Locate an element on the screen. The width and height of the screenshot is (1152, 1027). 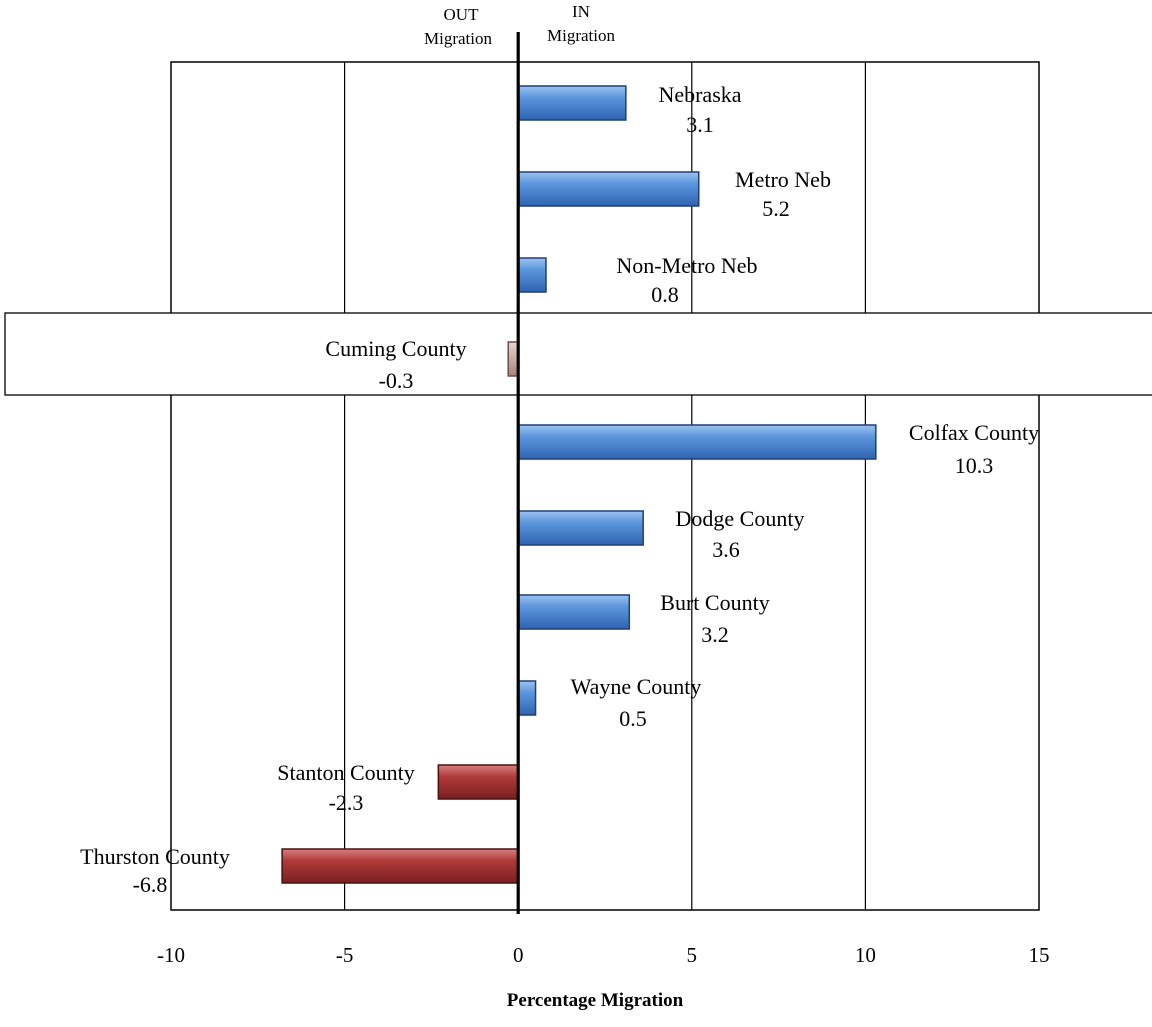
bar-non-metro-neb is located at coordinates (532, 275).